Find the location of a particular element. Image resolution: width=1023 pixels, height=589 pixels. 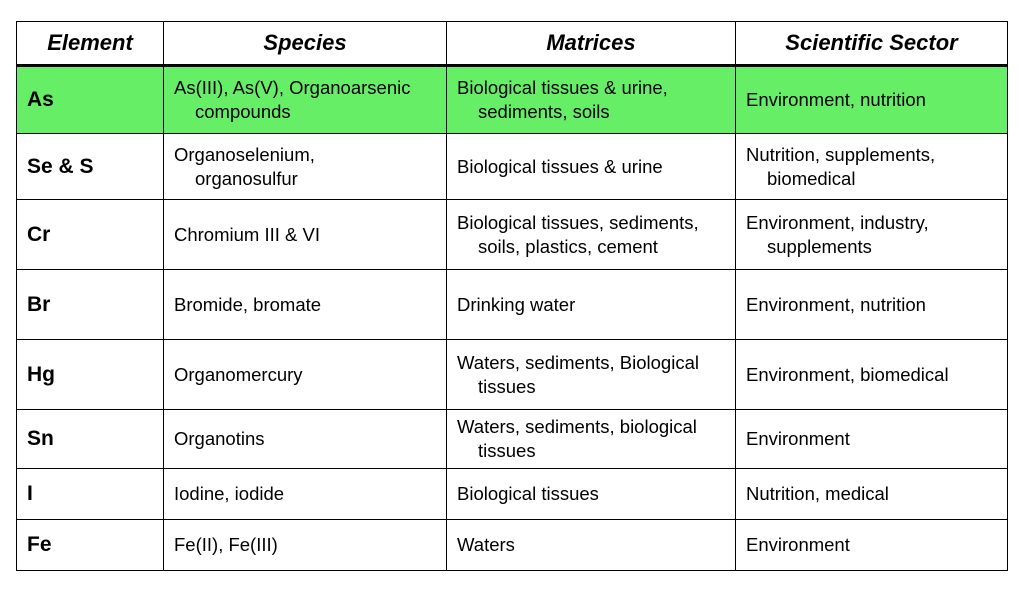

species-cell: Organotins is located at coordinates (305, 439).